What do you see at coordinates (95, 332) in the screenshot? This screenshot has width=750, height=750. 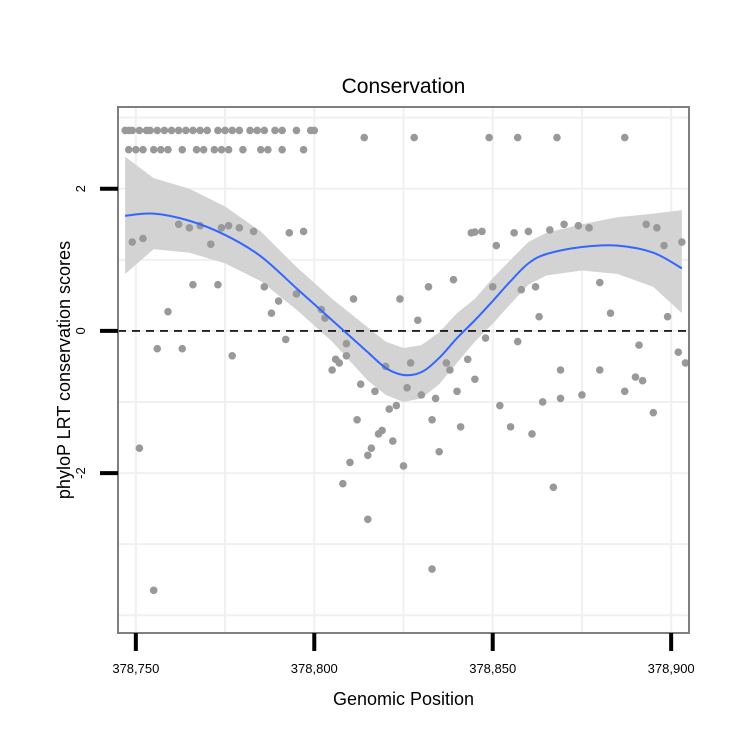 I see `y-axis: -2 0 2` at bounding box center [95, 332].